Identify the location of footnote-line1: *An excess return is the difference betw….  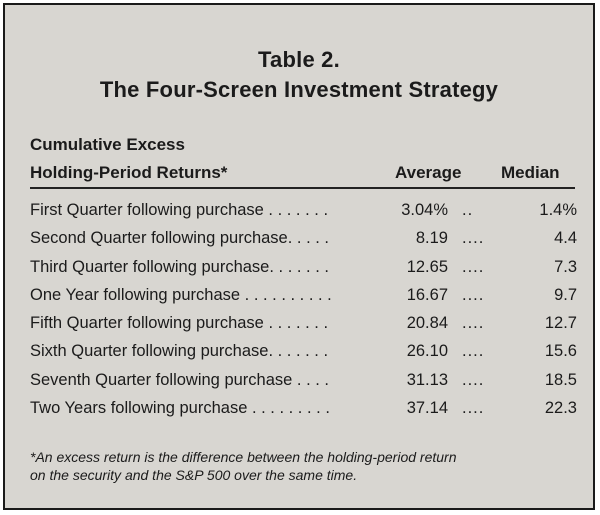
(243, 457).